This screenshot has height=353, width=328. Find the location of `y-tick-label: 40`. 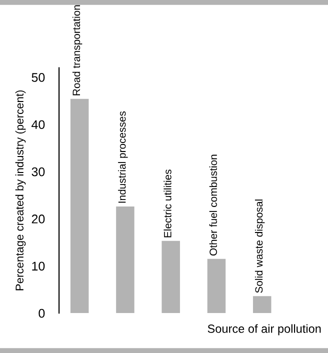

y-tick-label: 40 is located at coordinates (38, 125).